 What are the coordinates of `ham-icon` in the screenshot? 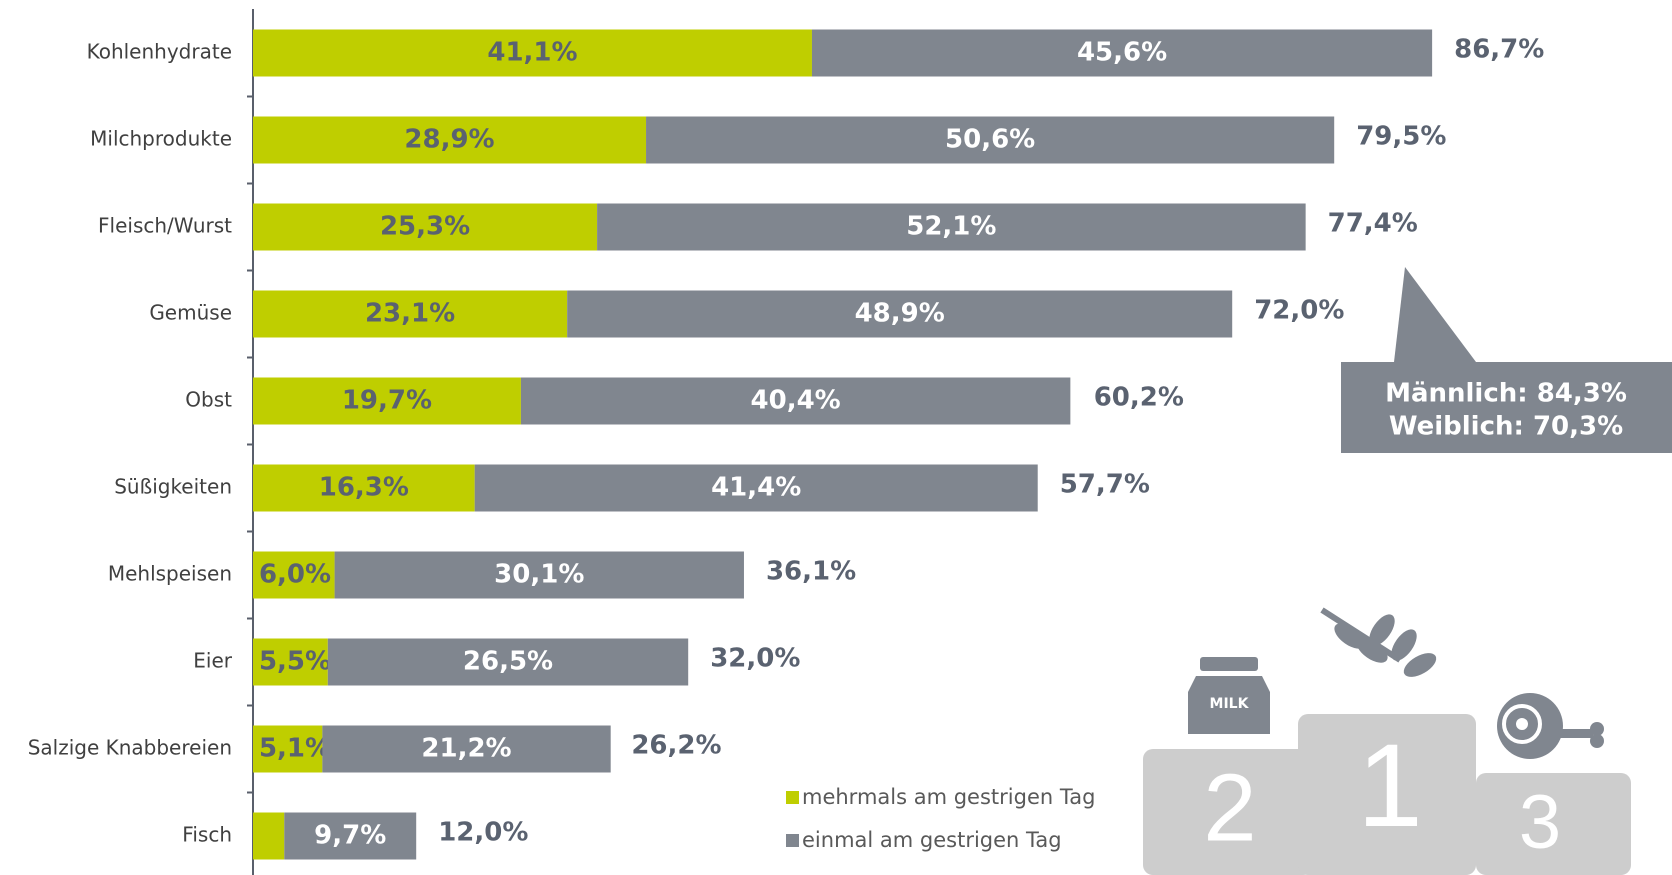 It's located at (1550, 726).